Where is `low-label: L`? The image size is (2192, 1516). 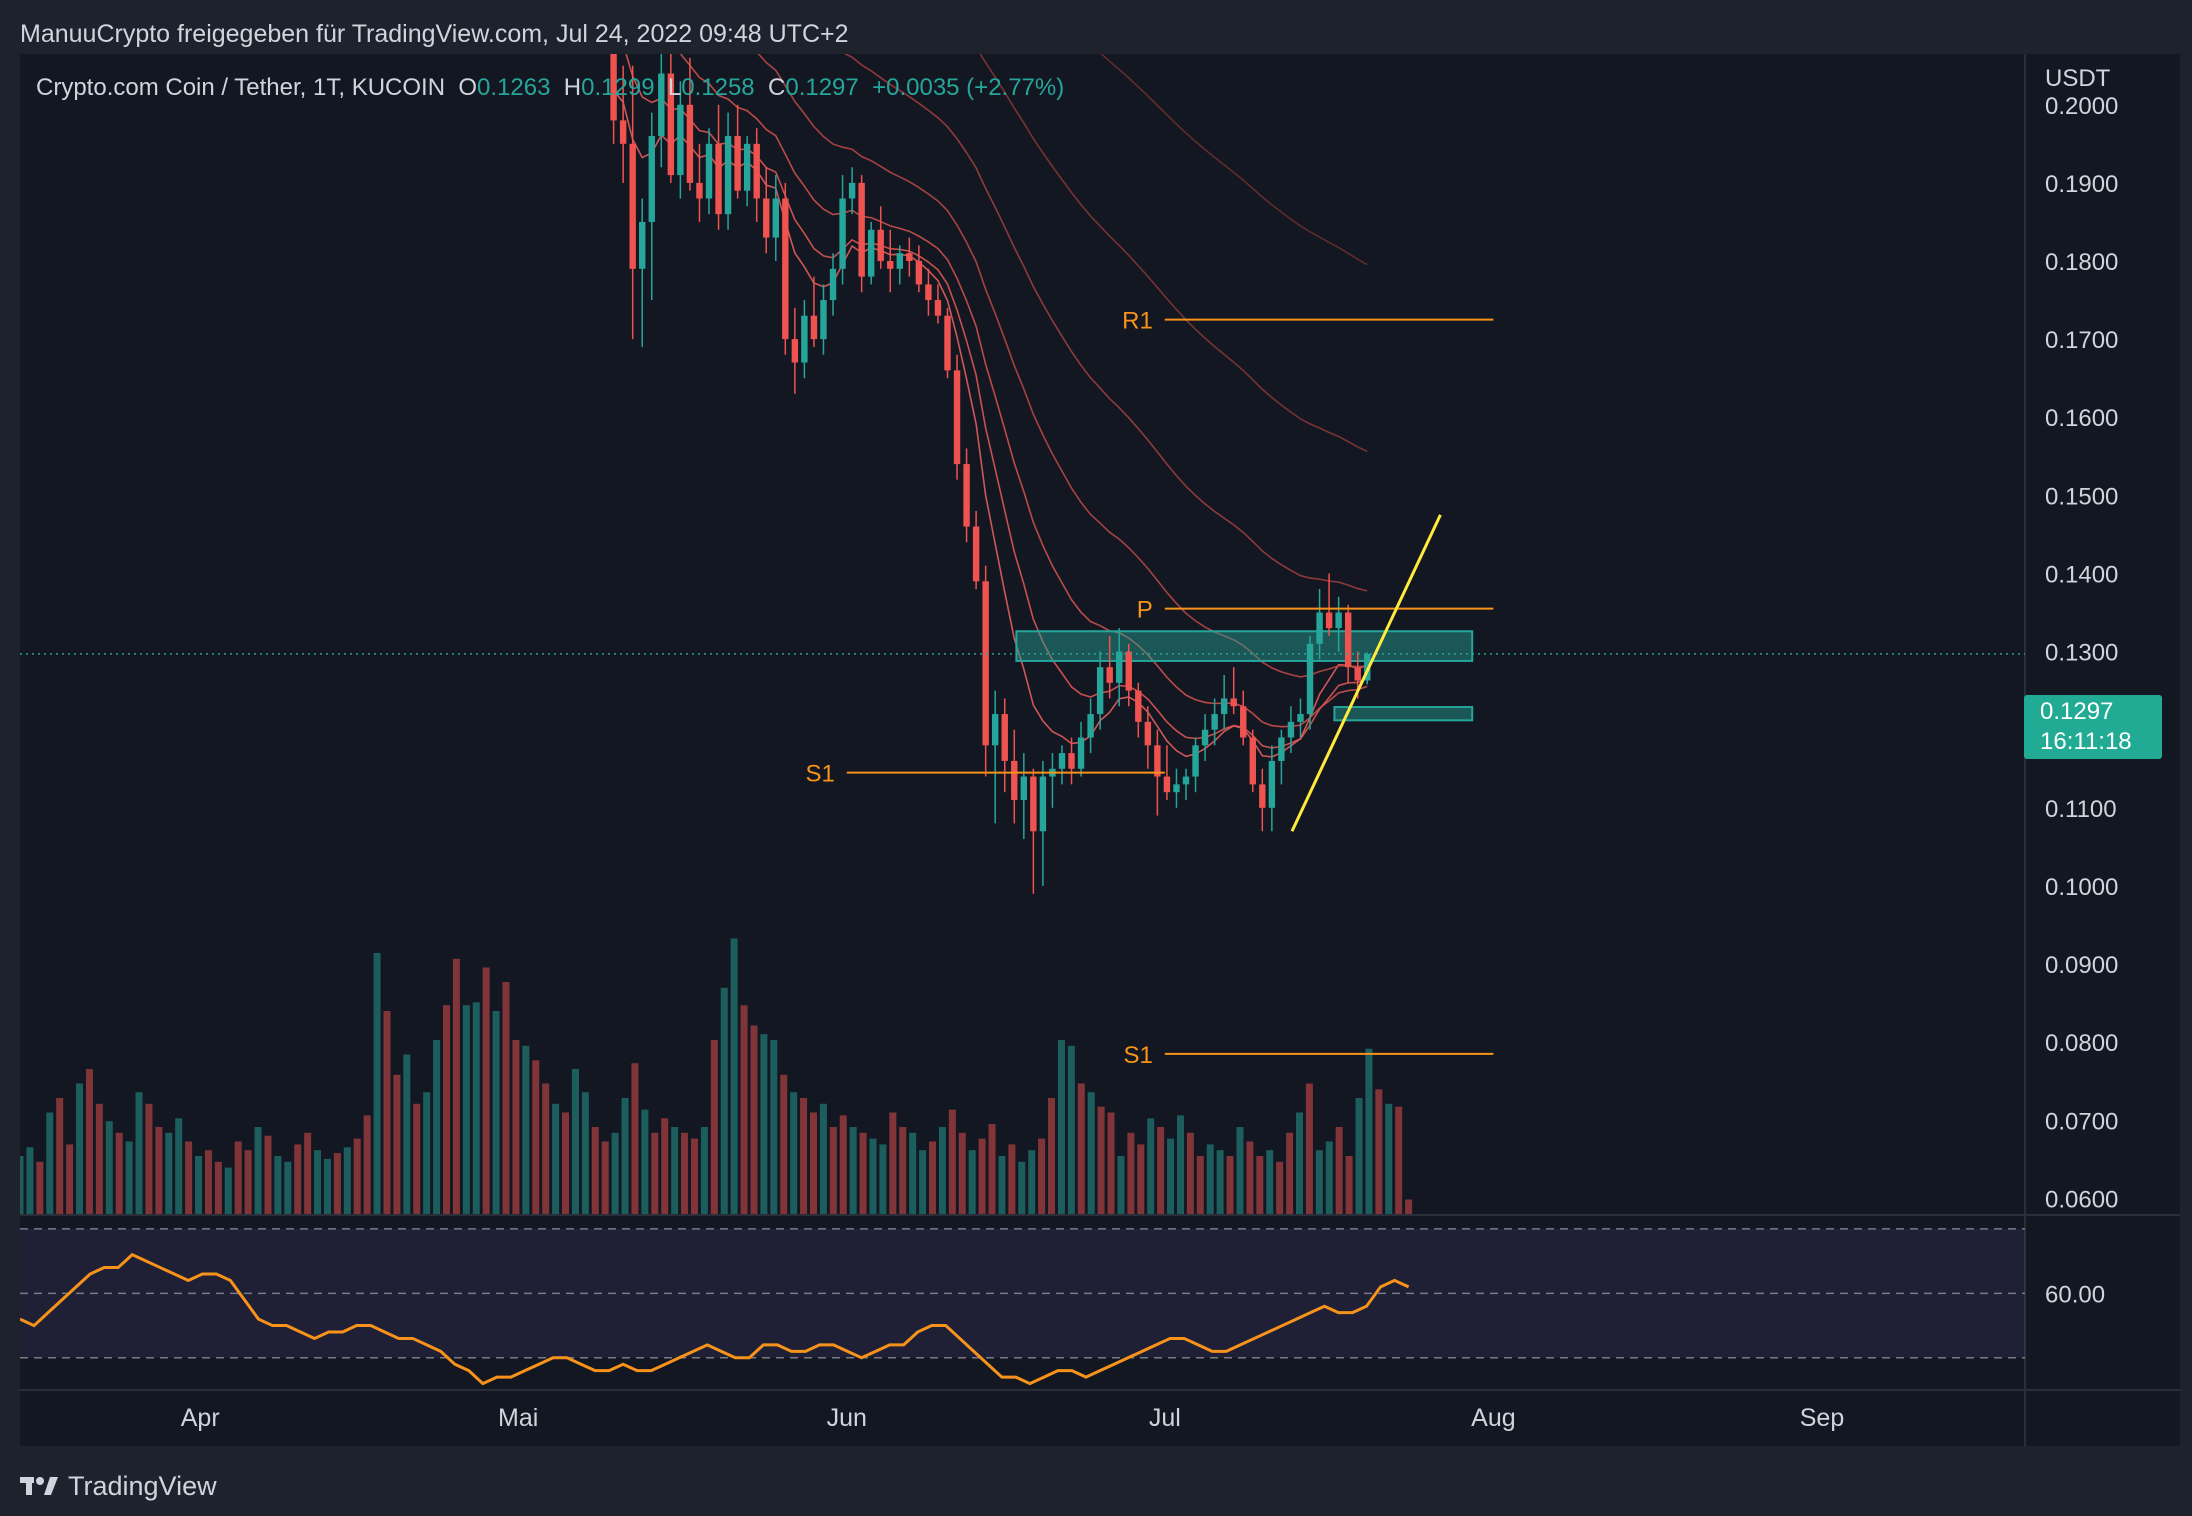 low-label: L is located at coordinates (674, 87).